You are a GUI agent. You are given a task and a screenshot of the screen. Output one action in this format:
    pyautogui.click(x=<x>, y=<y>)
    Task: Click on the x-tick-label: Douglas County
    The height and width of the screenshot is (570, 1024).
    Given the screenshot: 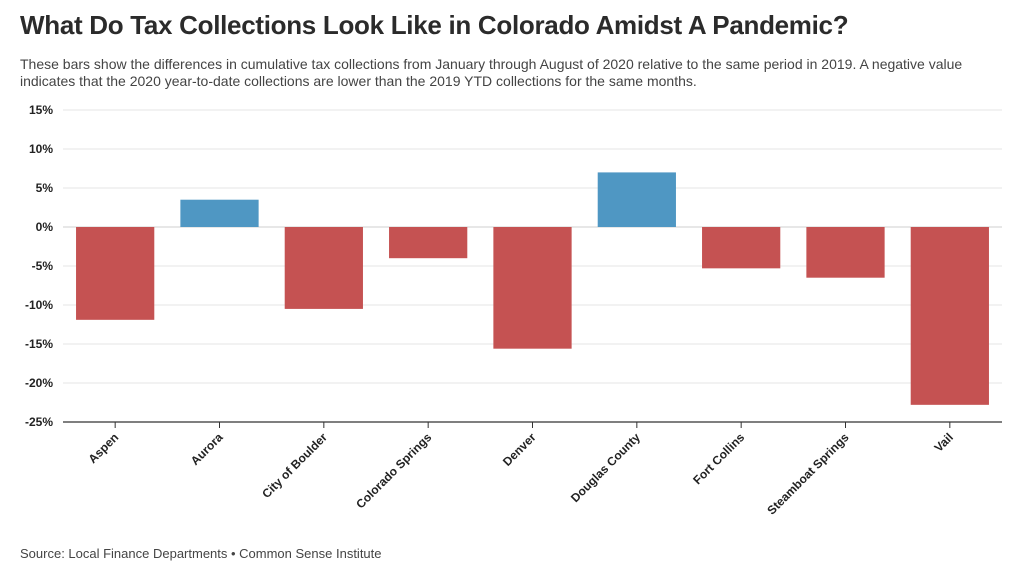 What is the action you would take?
    pyautogui.click(x=605, y=467)
    